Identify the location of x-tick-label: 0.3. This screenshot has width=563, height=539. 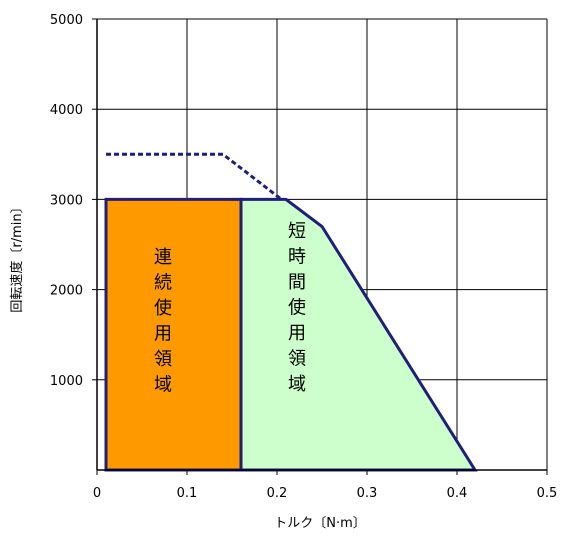
(367, 493).